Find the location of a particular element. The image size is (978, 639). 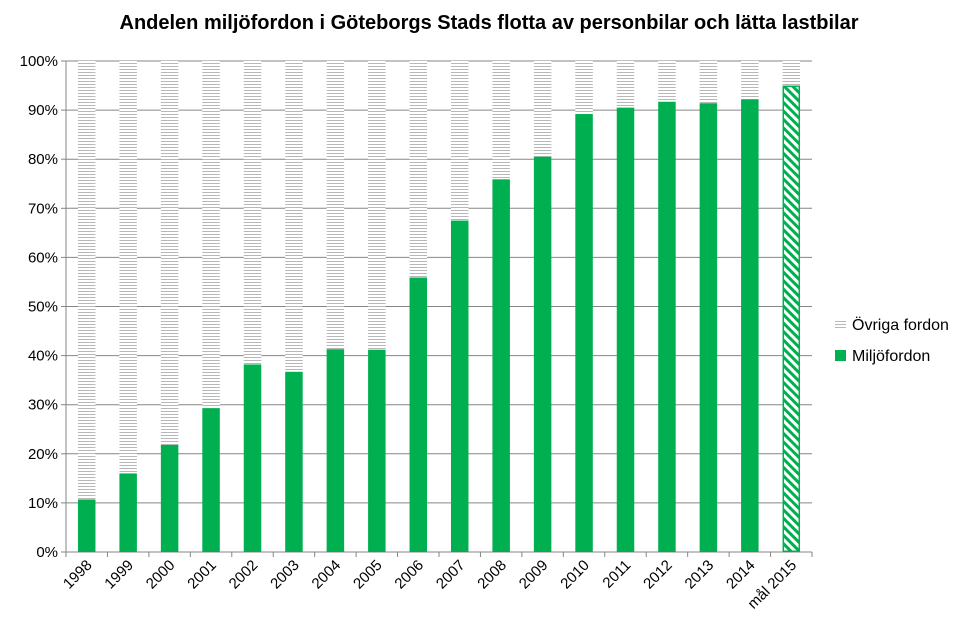

legend-item-ovriga-fordon-label: Övriga fordon is located at coordinates (900, 325).